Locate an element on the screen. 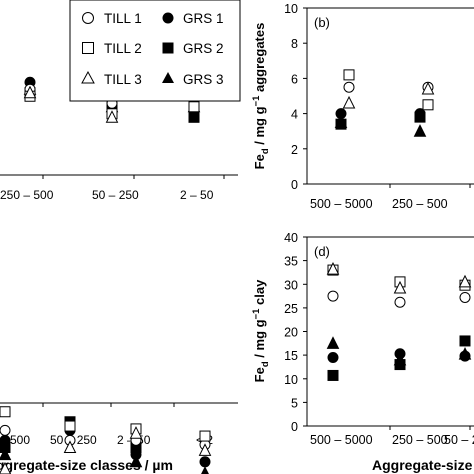  panel-b-markers is located at coordinates (384, 103).